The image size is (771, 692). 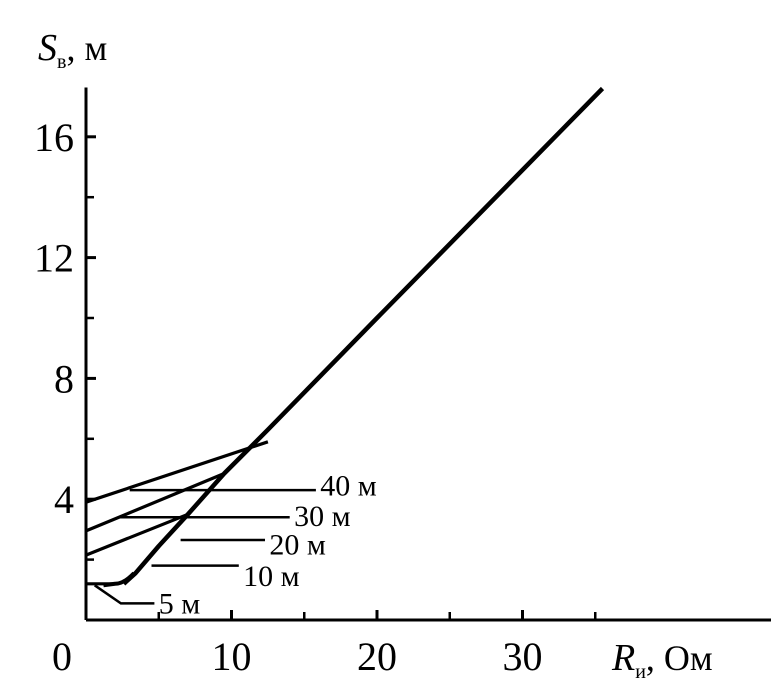 I want to click on annotation-leaders, so click(x=204, y=546).